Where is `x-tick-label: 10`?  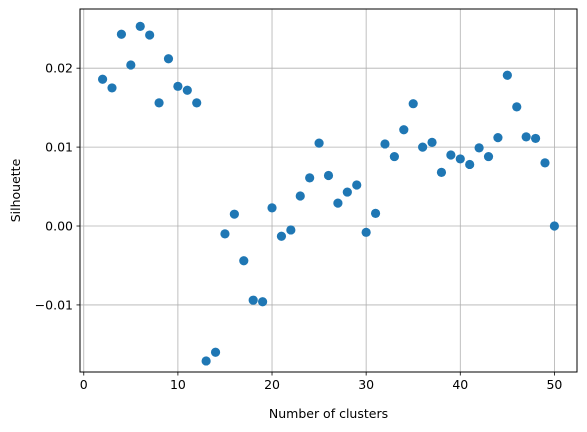
x-tick-label: 10 is located at coordinates (178, 384).